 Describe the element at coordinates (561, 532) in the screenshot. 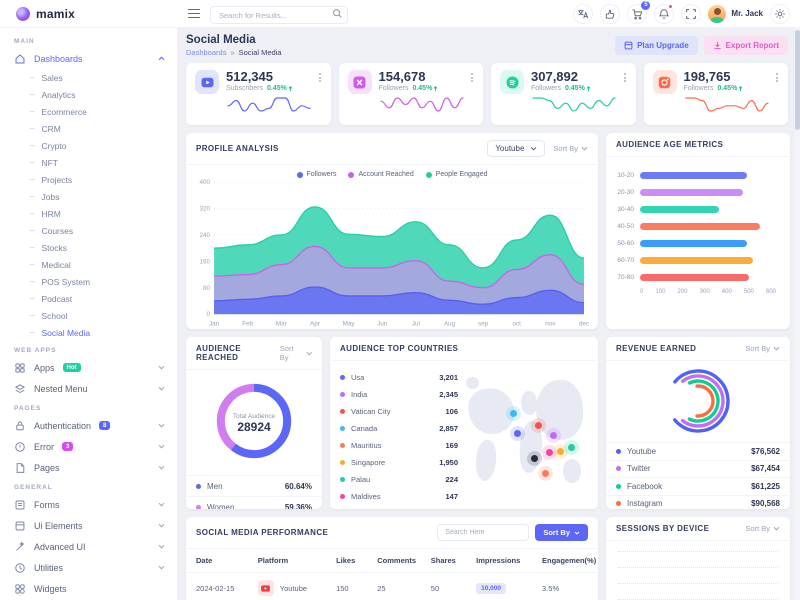

I see `table-sortby-button: Sort By` at that location.